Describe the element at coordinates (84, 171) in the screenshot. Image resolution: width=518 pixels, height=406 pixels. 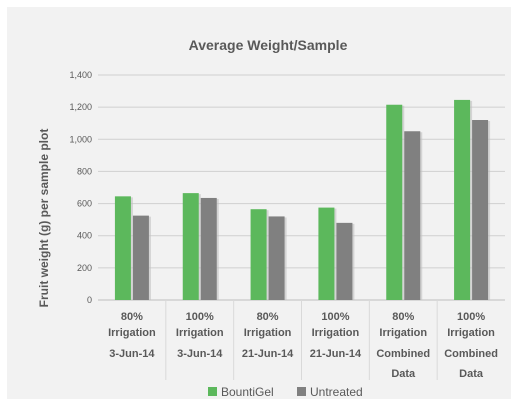
I see `y-tick-label: 800` at that location.